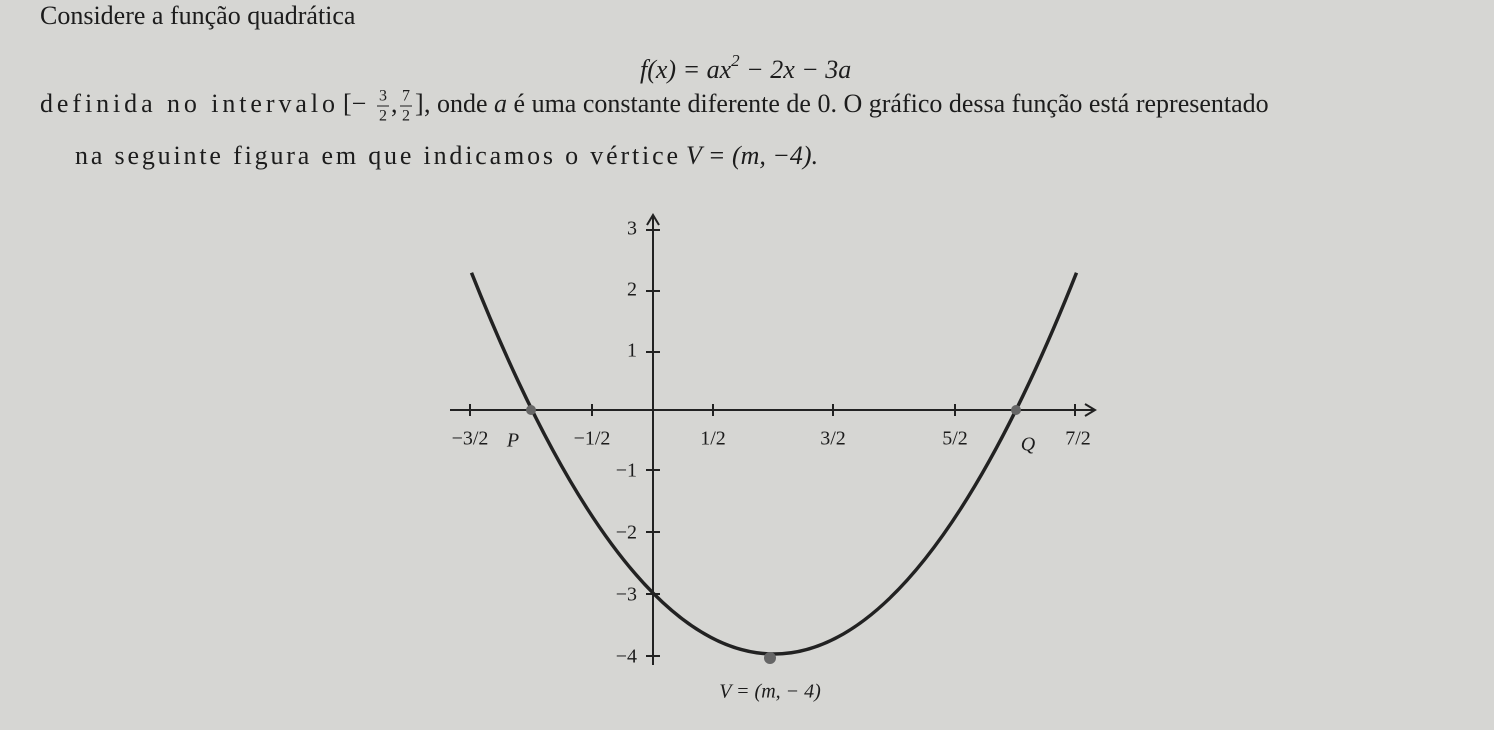 This screenshot has height=730, width=1494. I want to click on y-label: −1, so click(626, 471).